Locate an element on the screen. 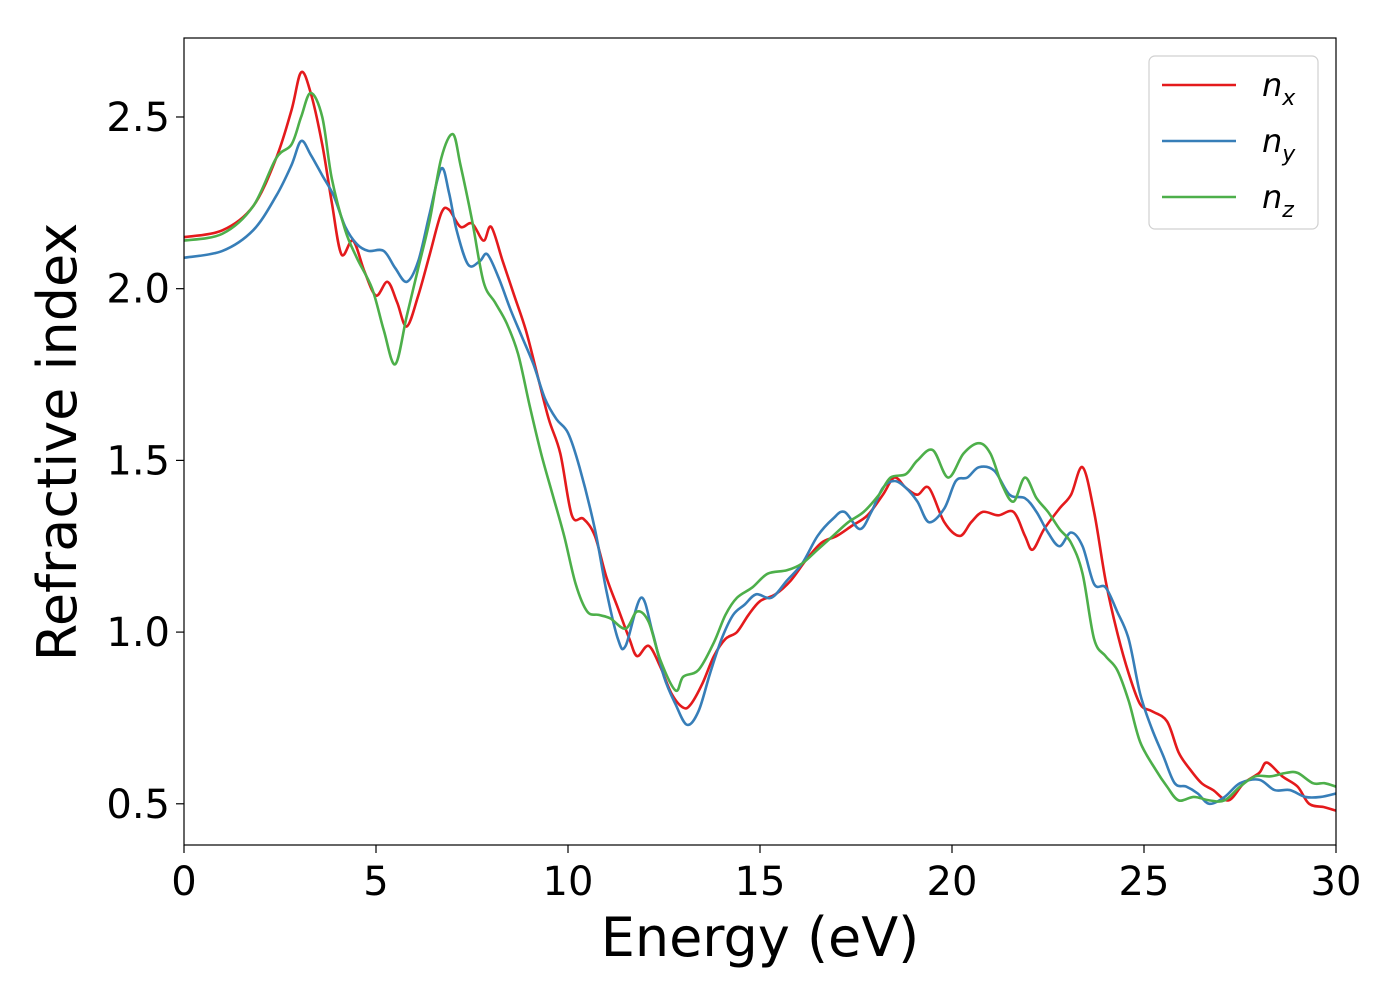  x-tick-label: 10 is located at coordinates (568, 882).